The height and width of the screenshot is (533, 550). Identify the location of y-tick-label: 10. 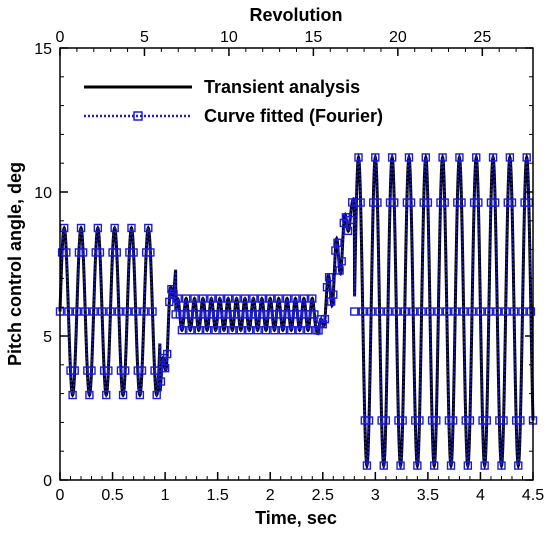
(43, 193).